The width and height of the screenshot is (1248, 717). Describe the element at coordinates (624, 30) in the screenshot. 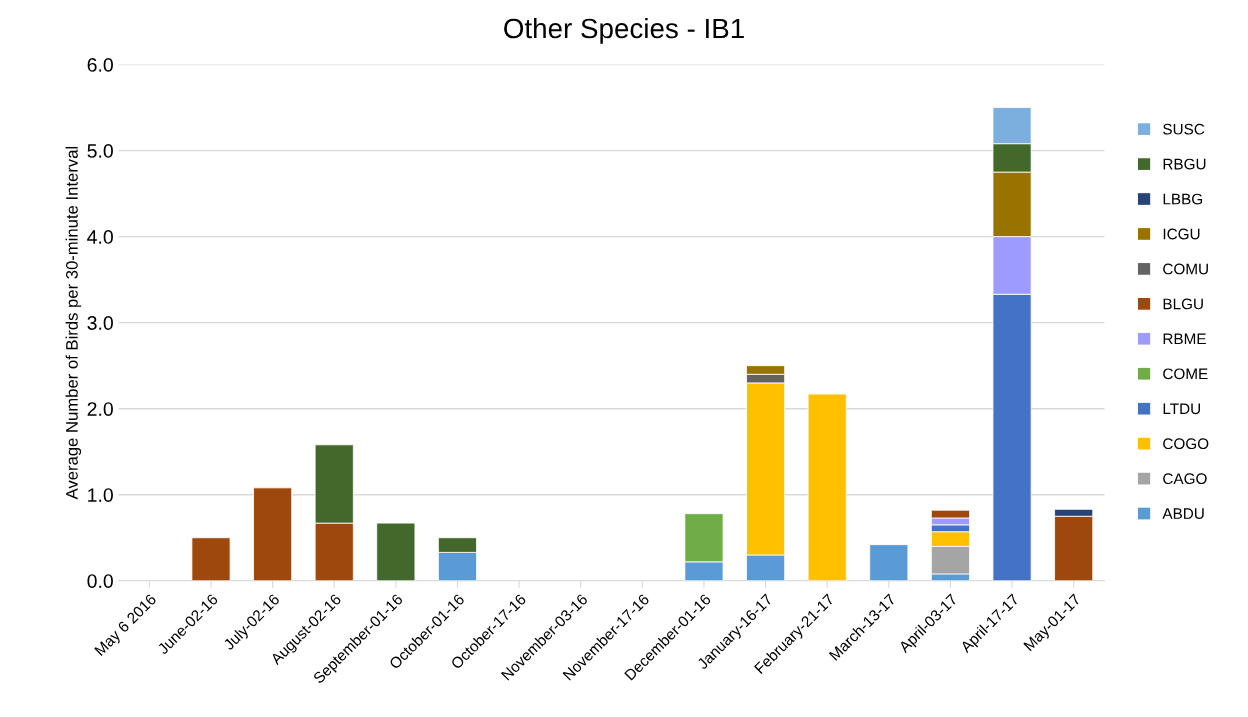

I see `chart-title: Other Species - IB1` at that location.